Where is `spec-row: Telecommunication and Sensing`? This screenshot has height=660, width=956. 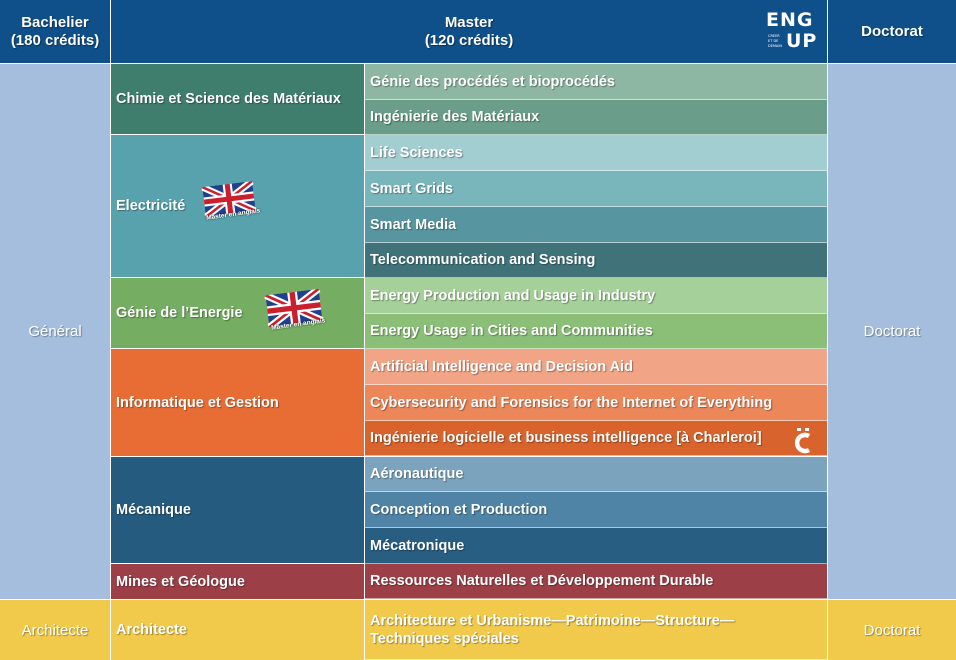 spec-row: Telecommunication and Sensing is located at coordinates (596, 260).